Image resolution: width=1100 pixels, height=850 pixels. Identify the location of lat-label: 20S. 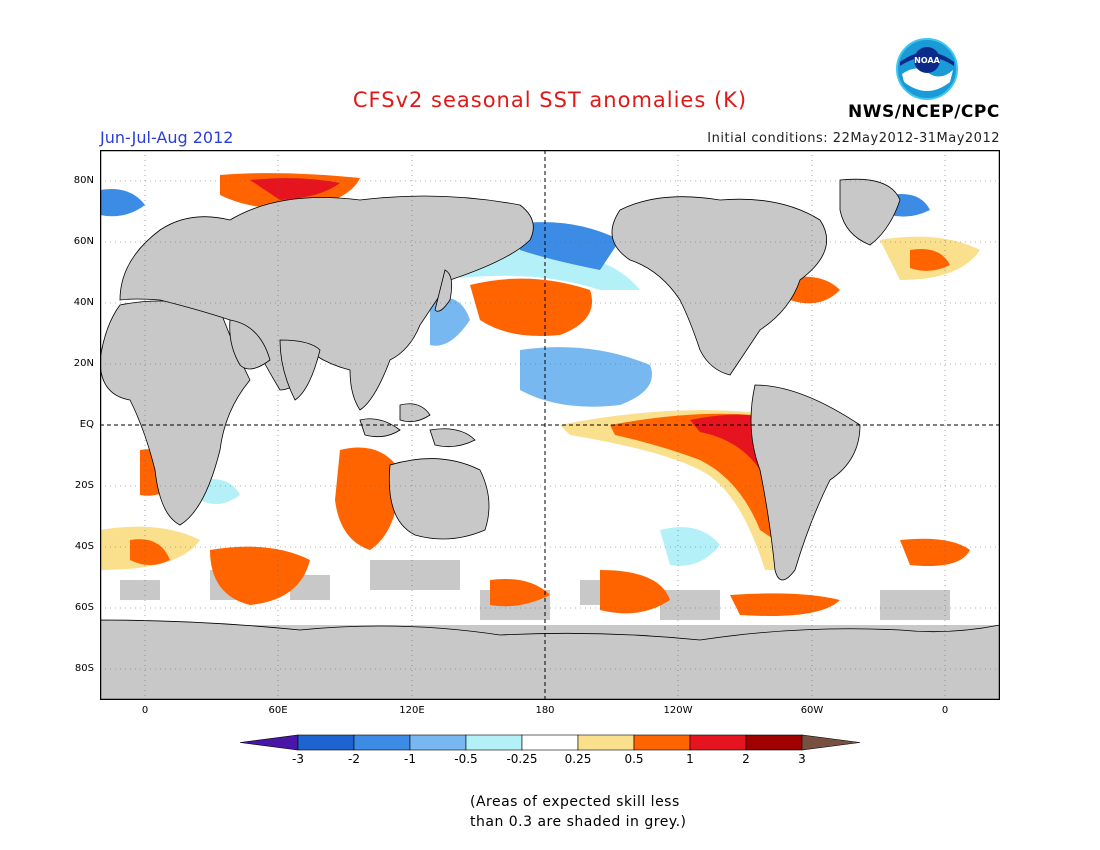
(84, 485).